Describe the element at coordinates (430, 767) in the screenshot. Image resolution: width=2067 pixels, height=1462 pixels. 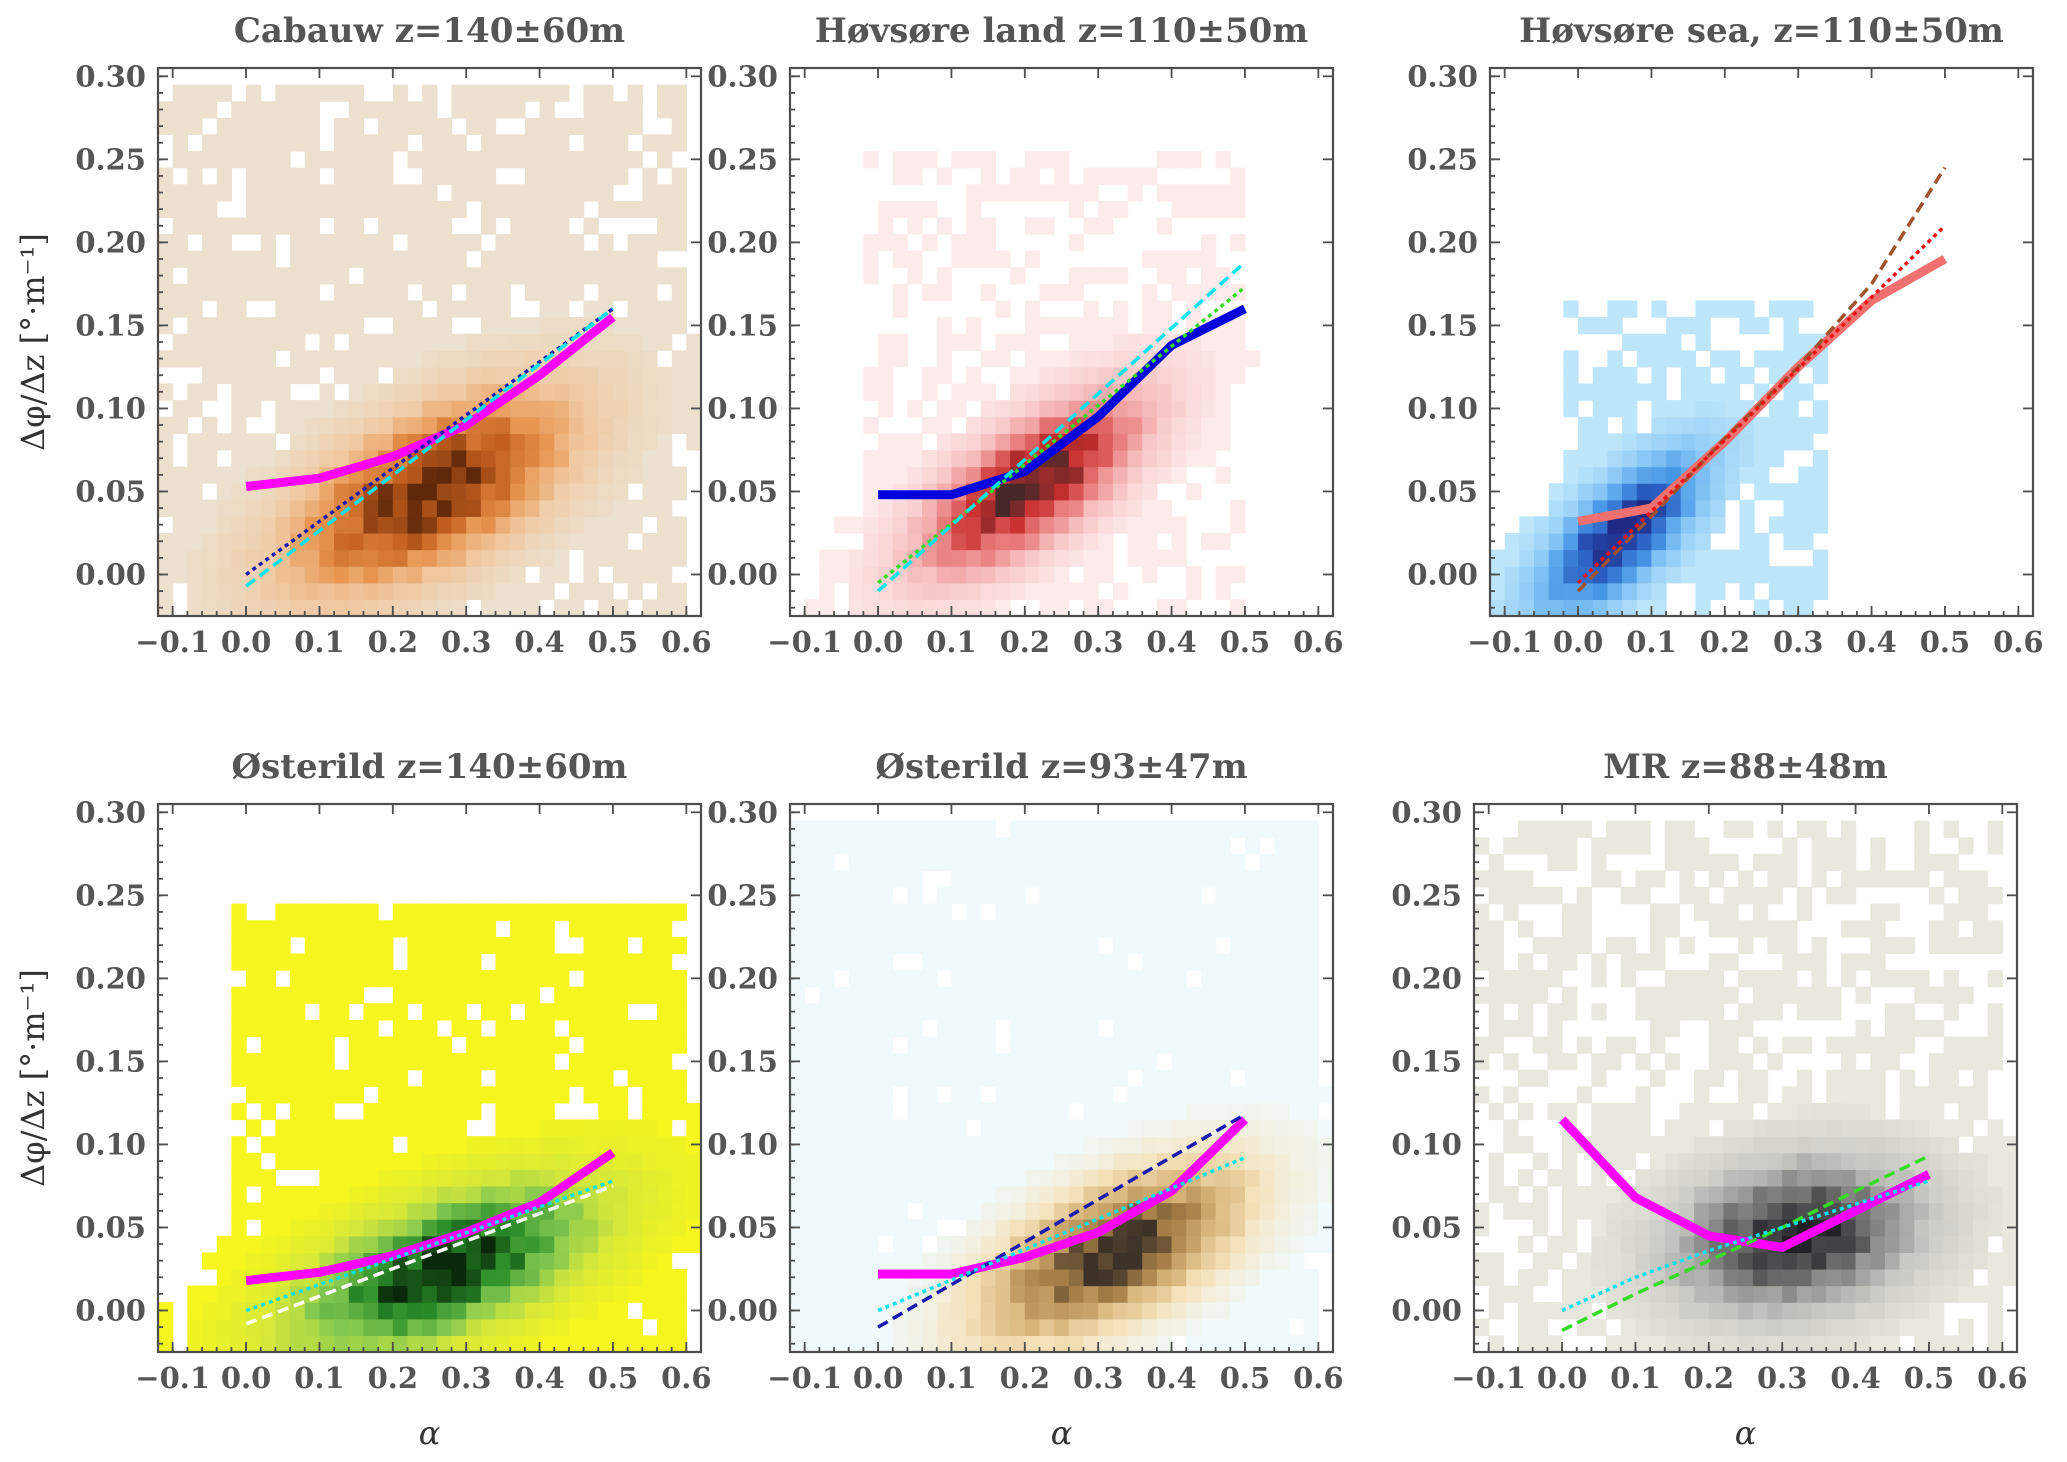
I see `panel-title: Østerild z=140±60m` at that location.